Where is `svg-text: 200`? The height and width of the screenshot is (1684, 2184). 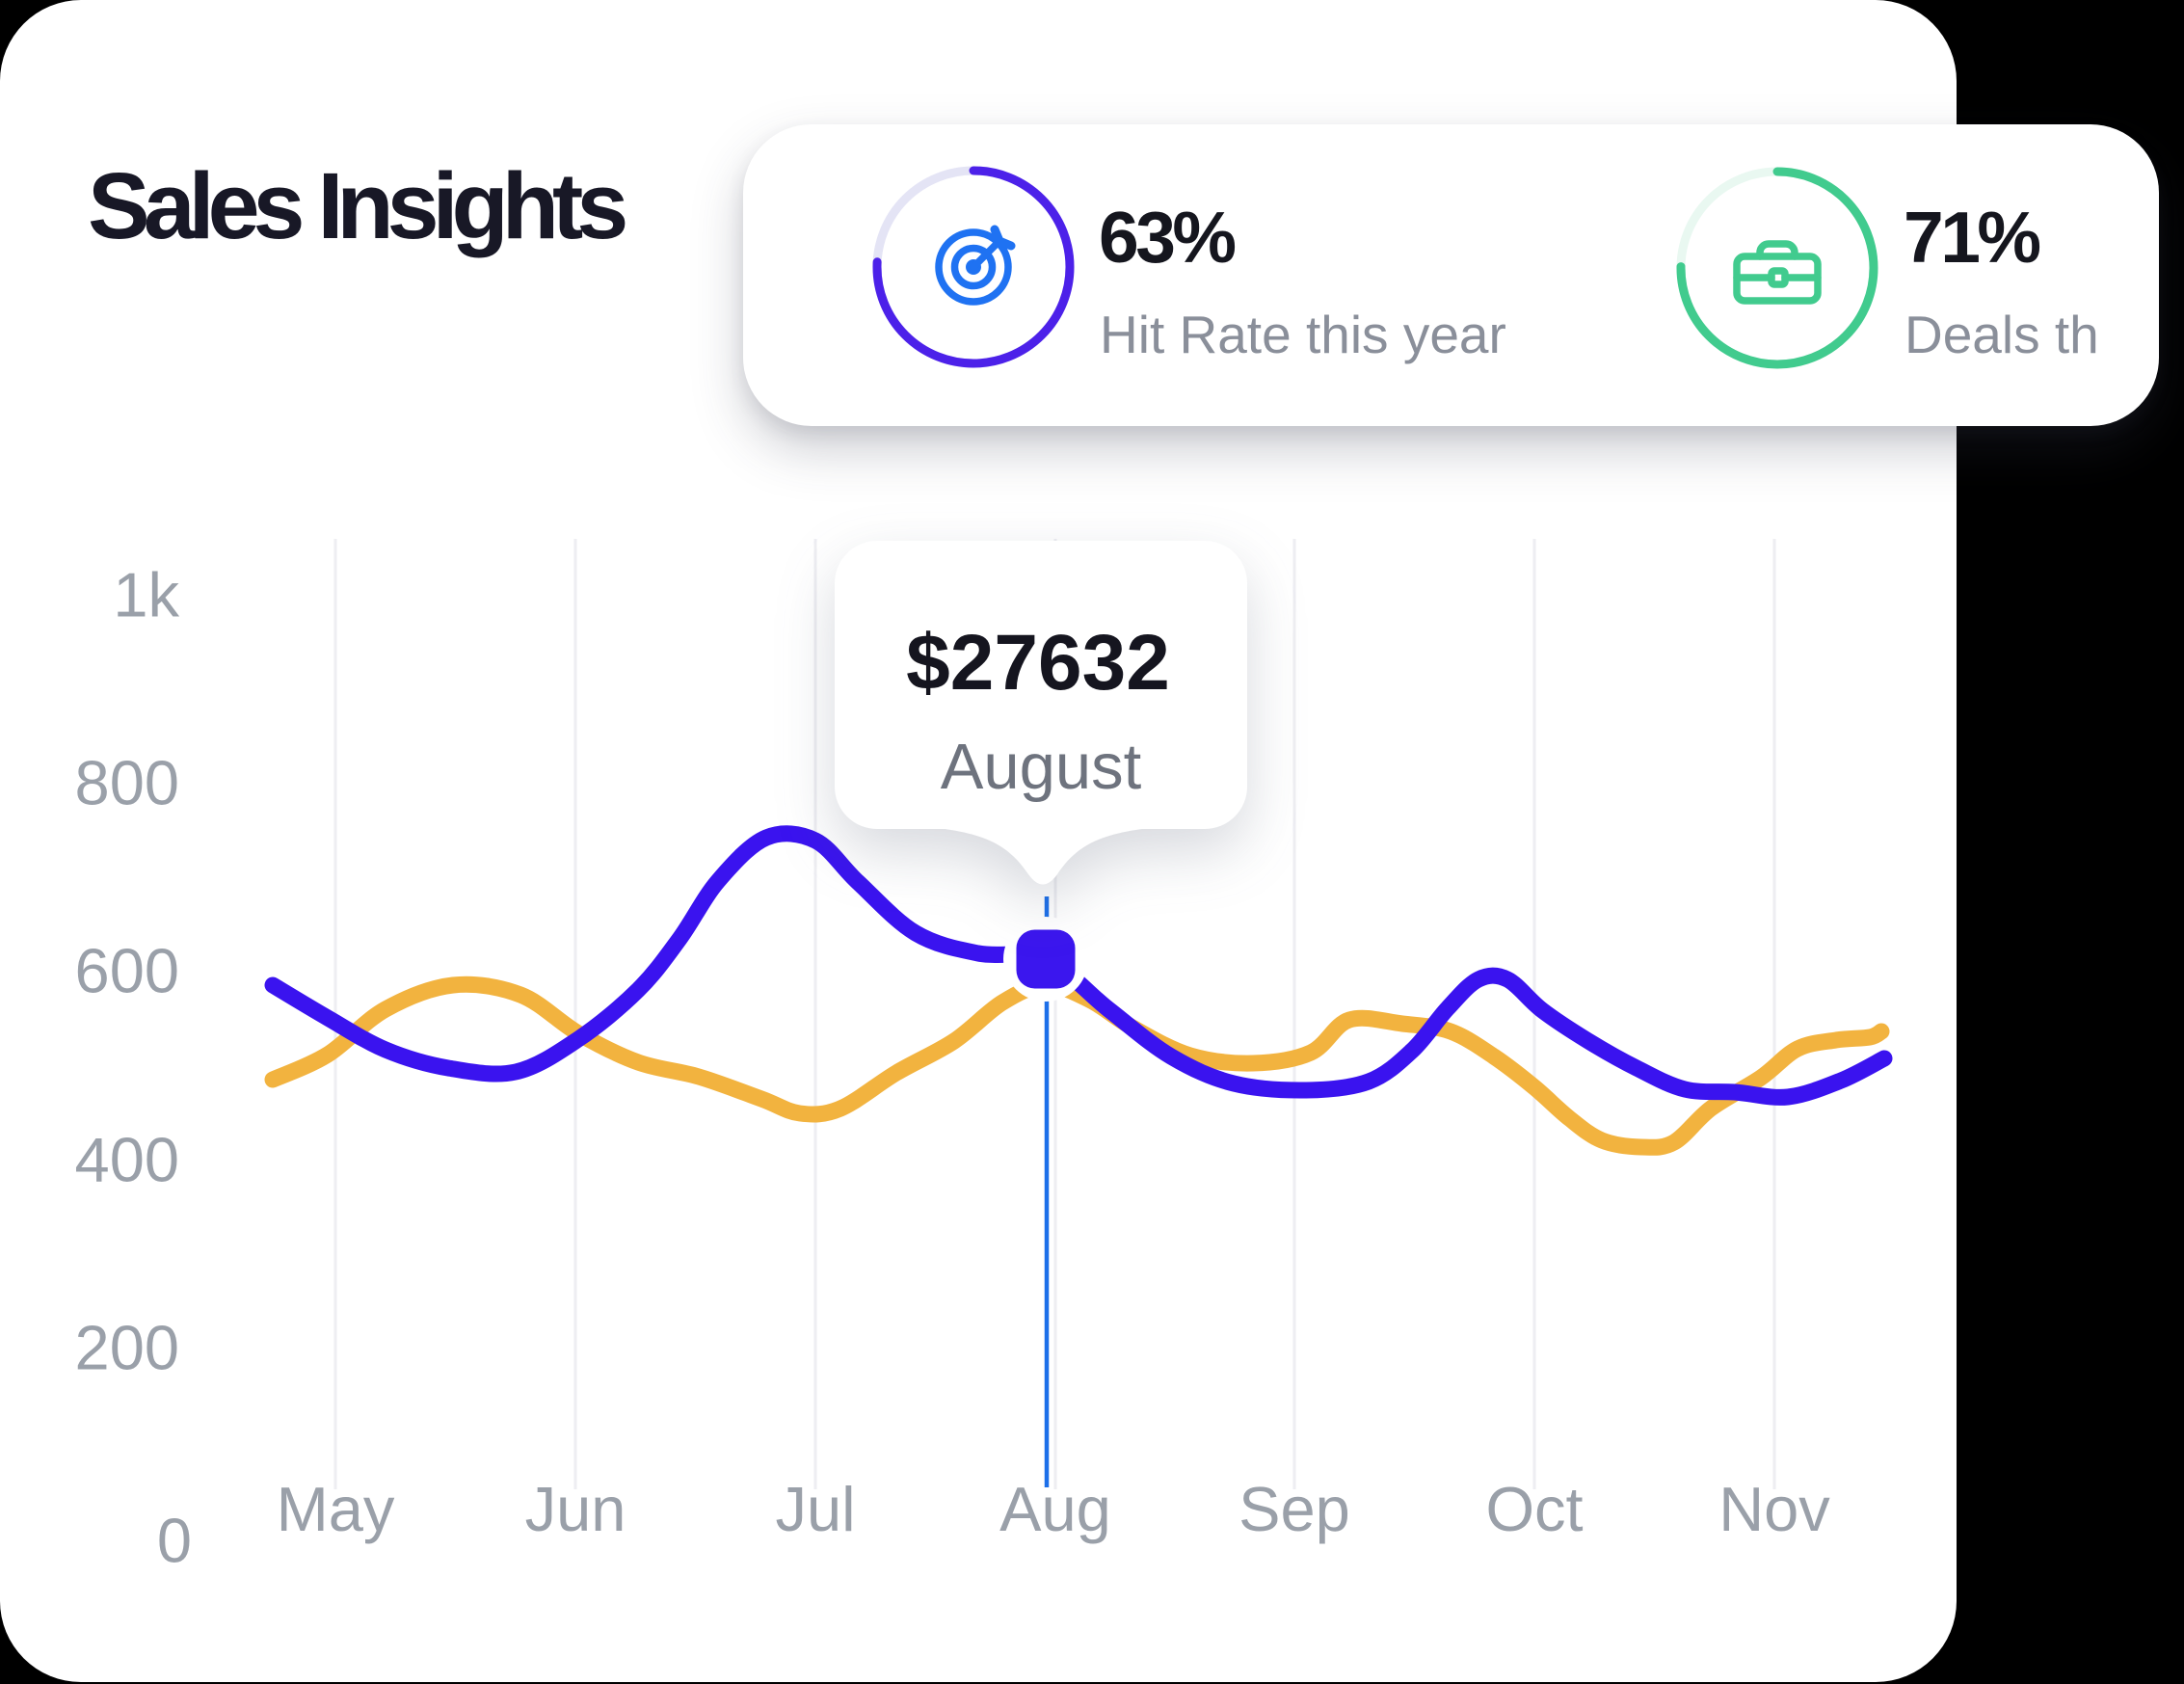 svg-text: 200 is located at coordinates (127, 1348).